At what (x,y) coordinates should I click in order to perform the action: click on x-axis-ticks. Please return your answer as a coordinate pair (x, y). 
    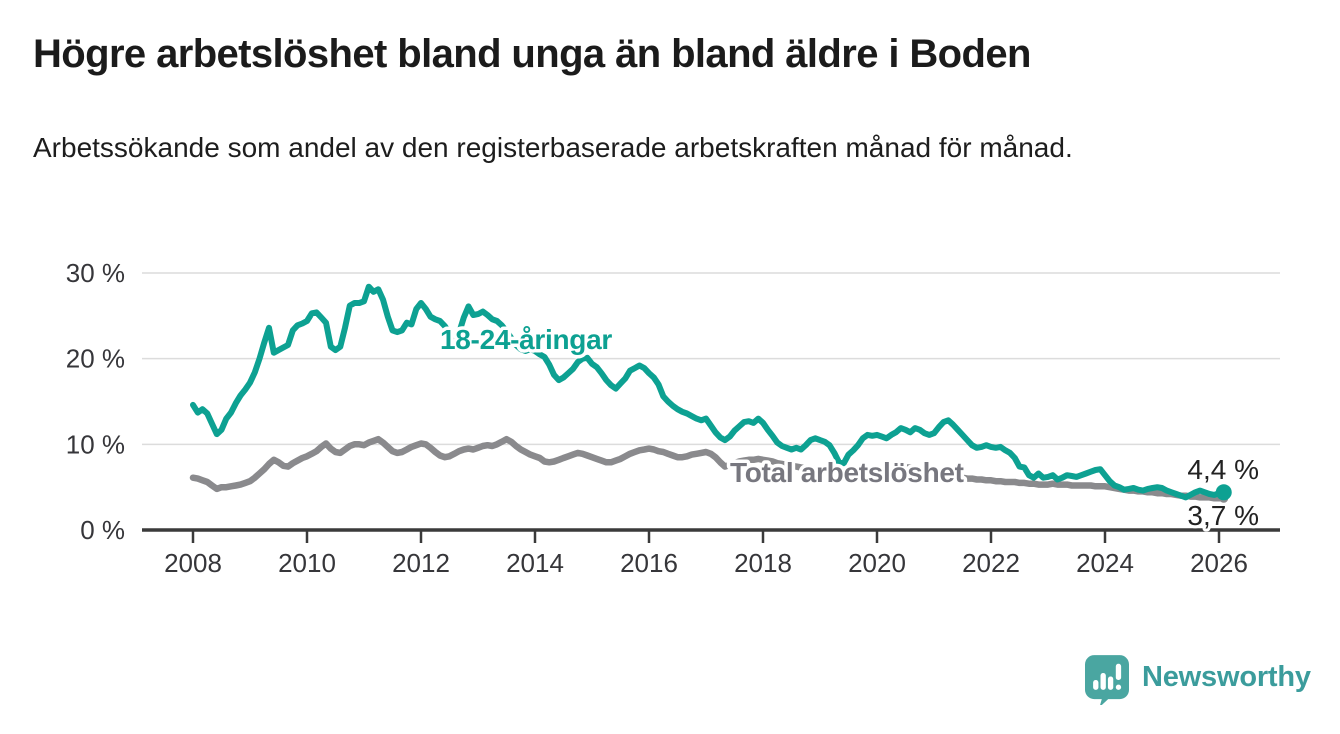
    Looking at the image, I should click on (706, 537).